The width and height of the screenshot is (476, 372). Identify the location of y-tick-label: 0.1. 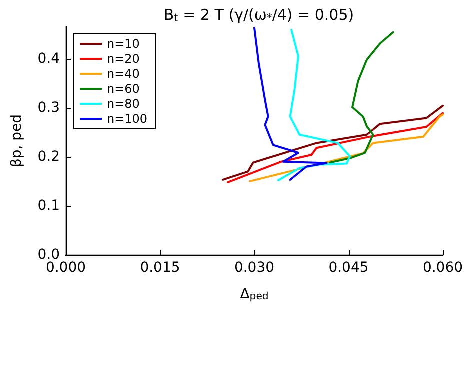
(49, 206).